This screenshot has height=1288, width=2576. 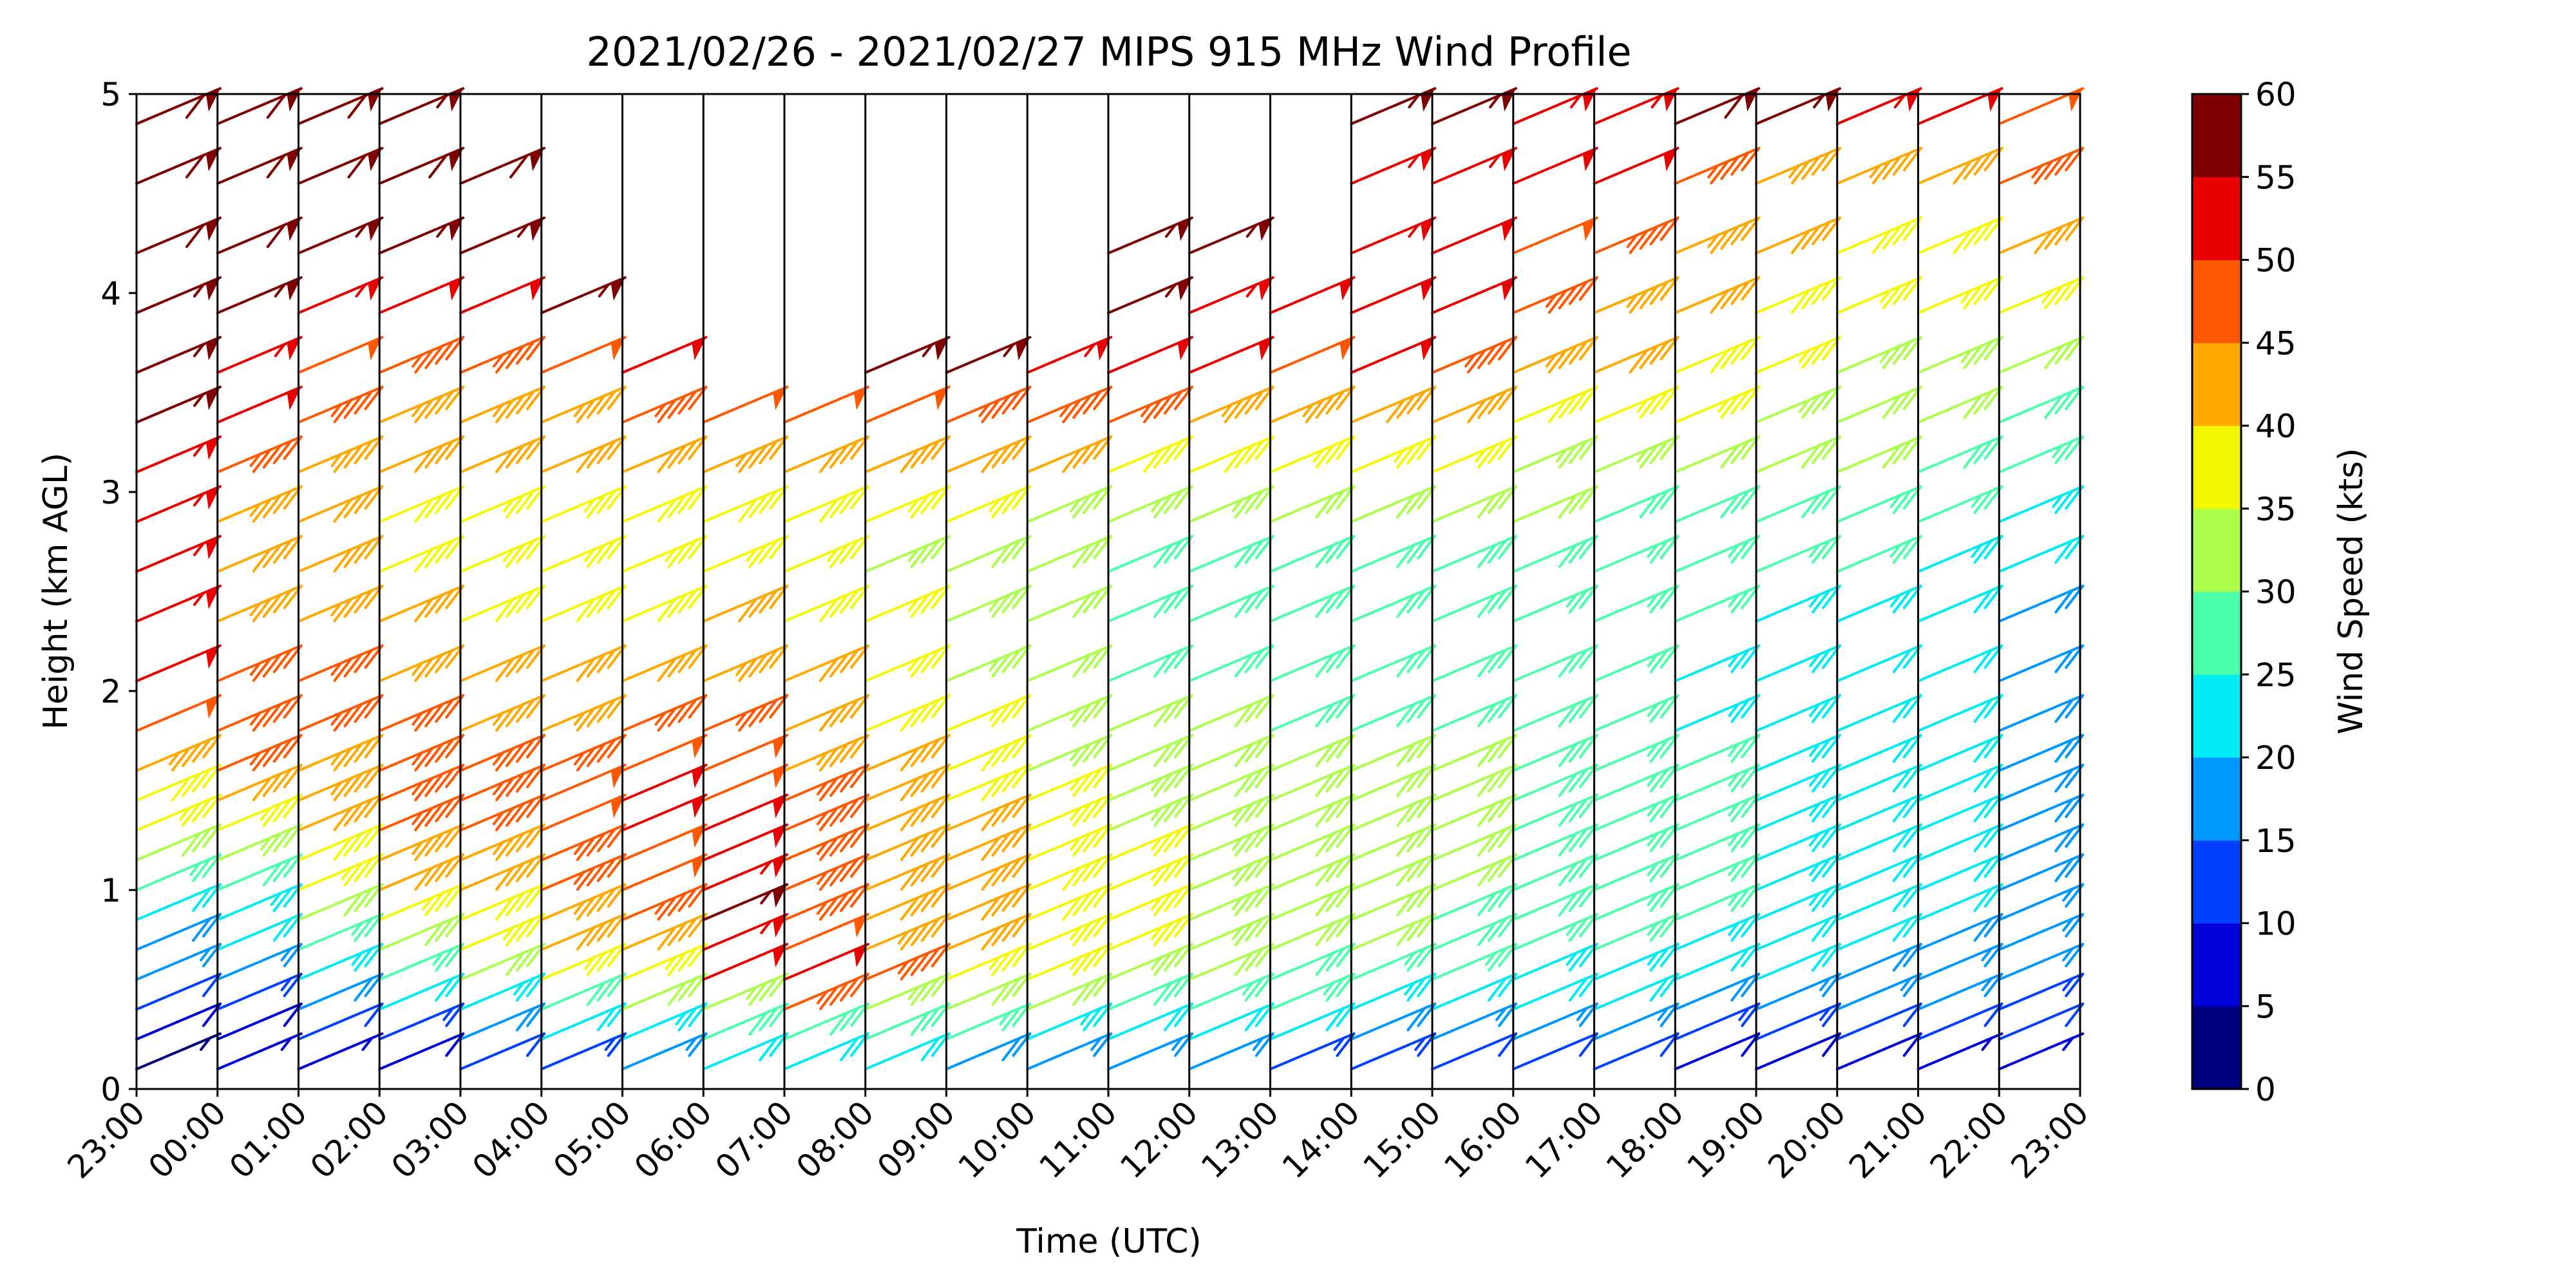 I want to click on colorbar: 0 5 10 15 20 25 30 35 40 45 50 55 60, so click(x=2244, y=592).